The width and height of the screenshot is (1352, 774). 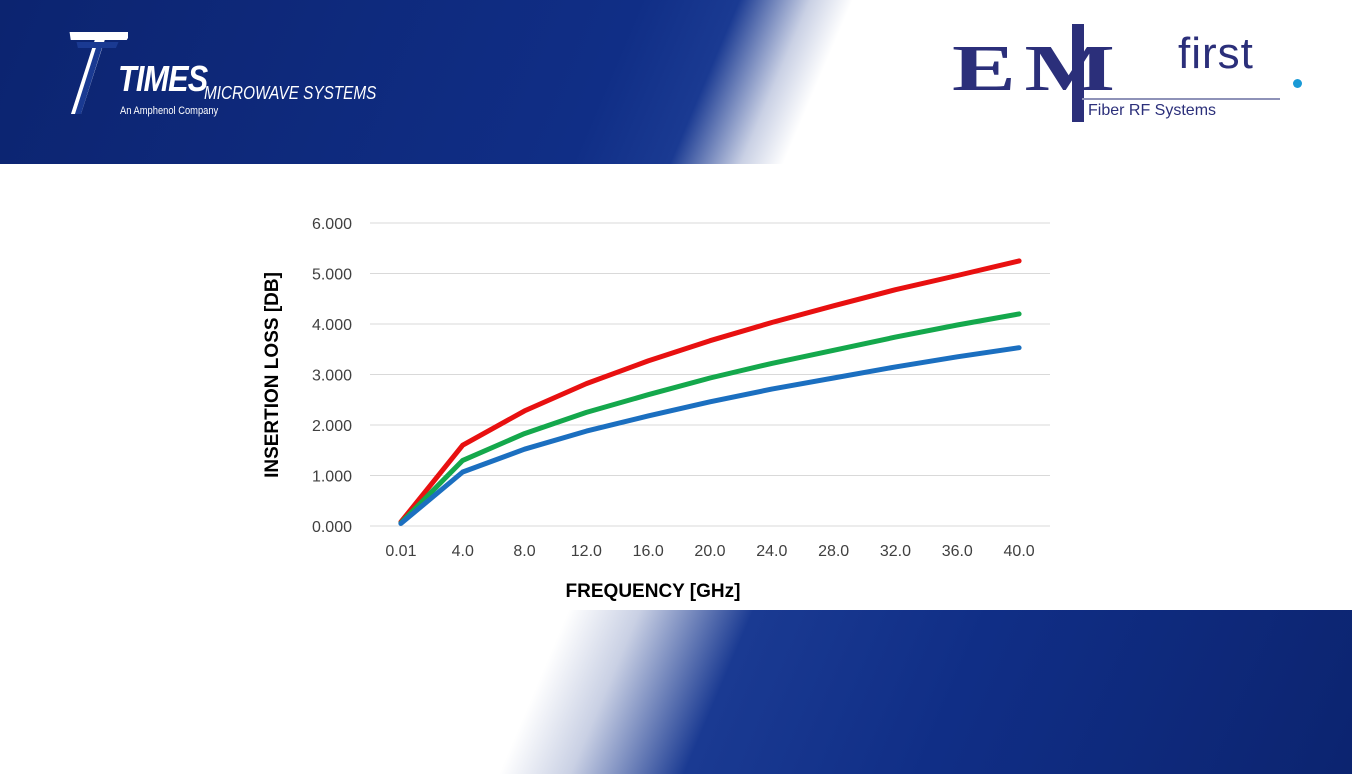 What do you see at coordinates (332, 376) in the screenshot?
I see `y-tick-label: 3.000` at bounding box center [332, 376].